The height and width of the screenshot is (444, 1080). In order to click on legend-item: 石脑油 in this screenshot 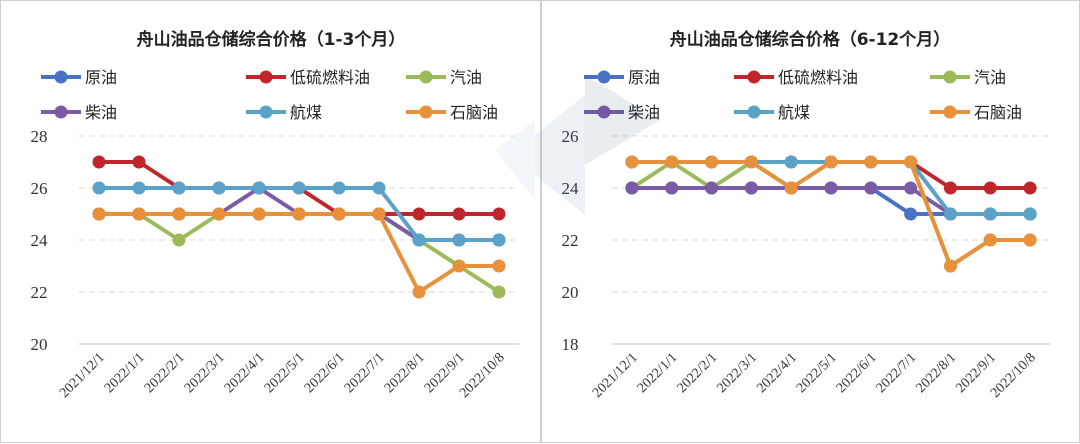, I will do `click(452, 112)`.